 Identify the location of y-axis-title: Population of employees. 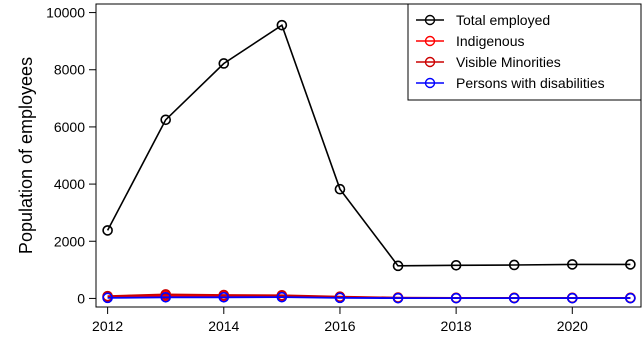
(26, 155).